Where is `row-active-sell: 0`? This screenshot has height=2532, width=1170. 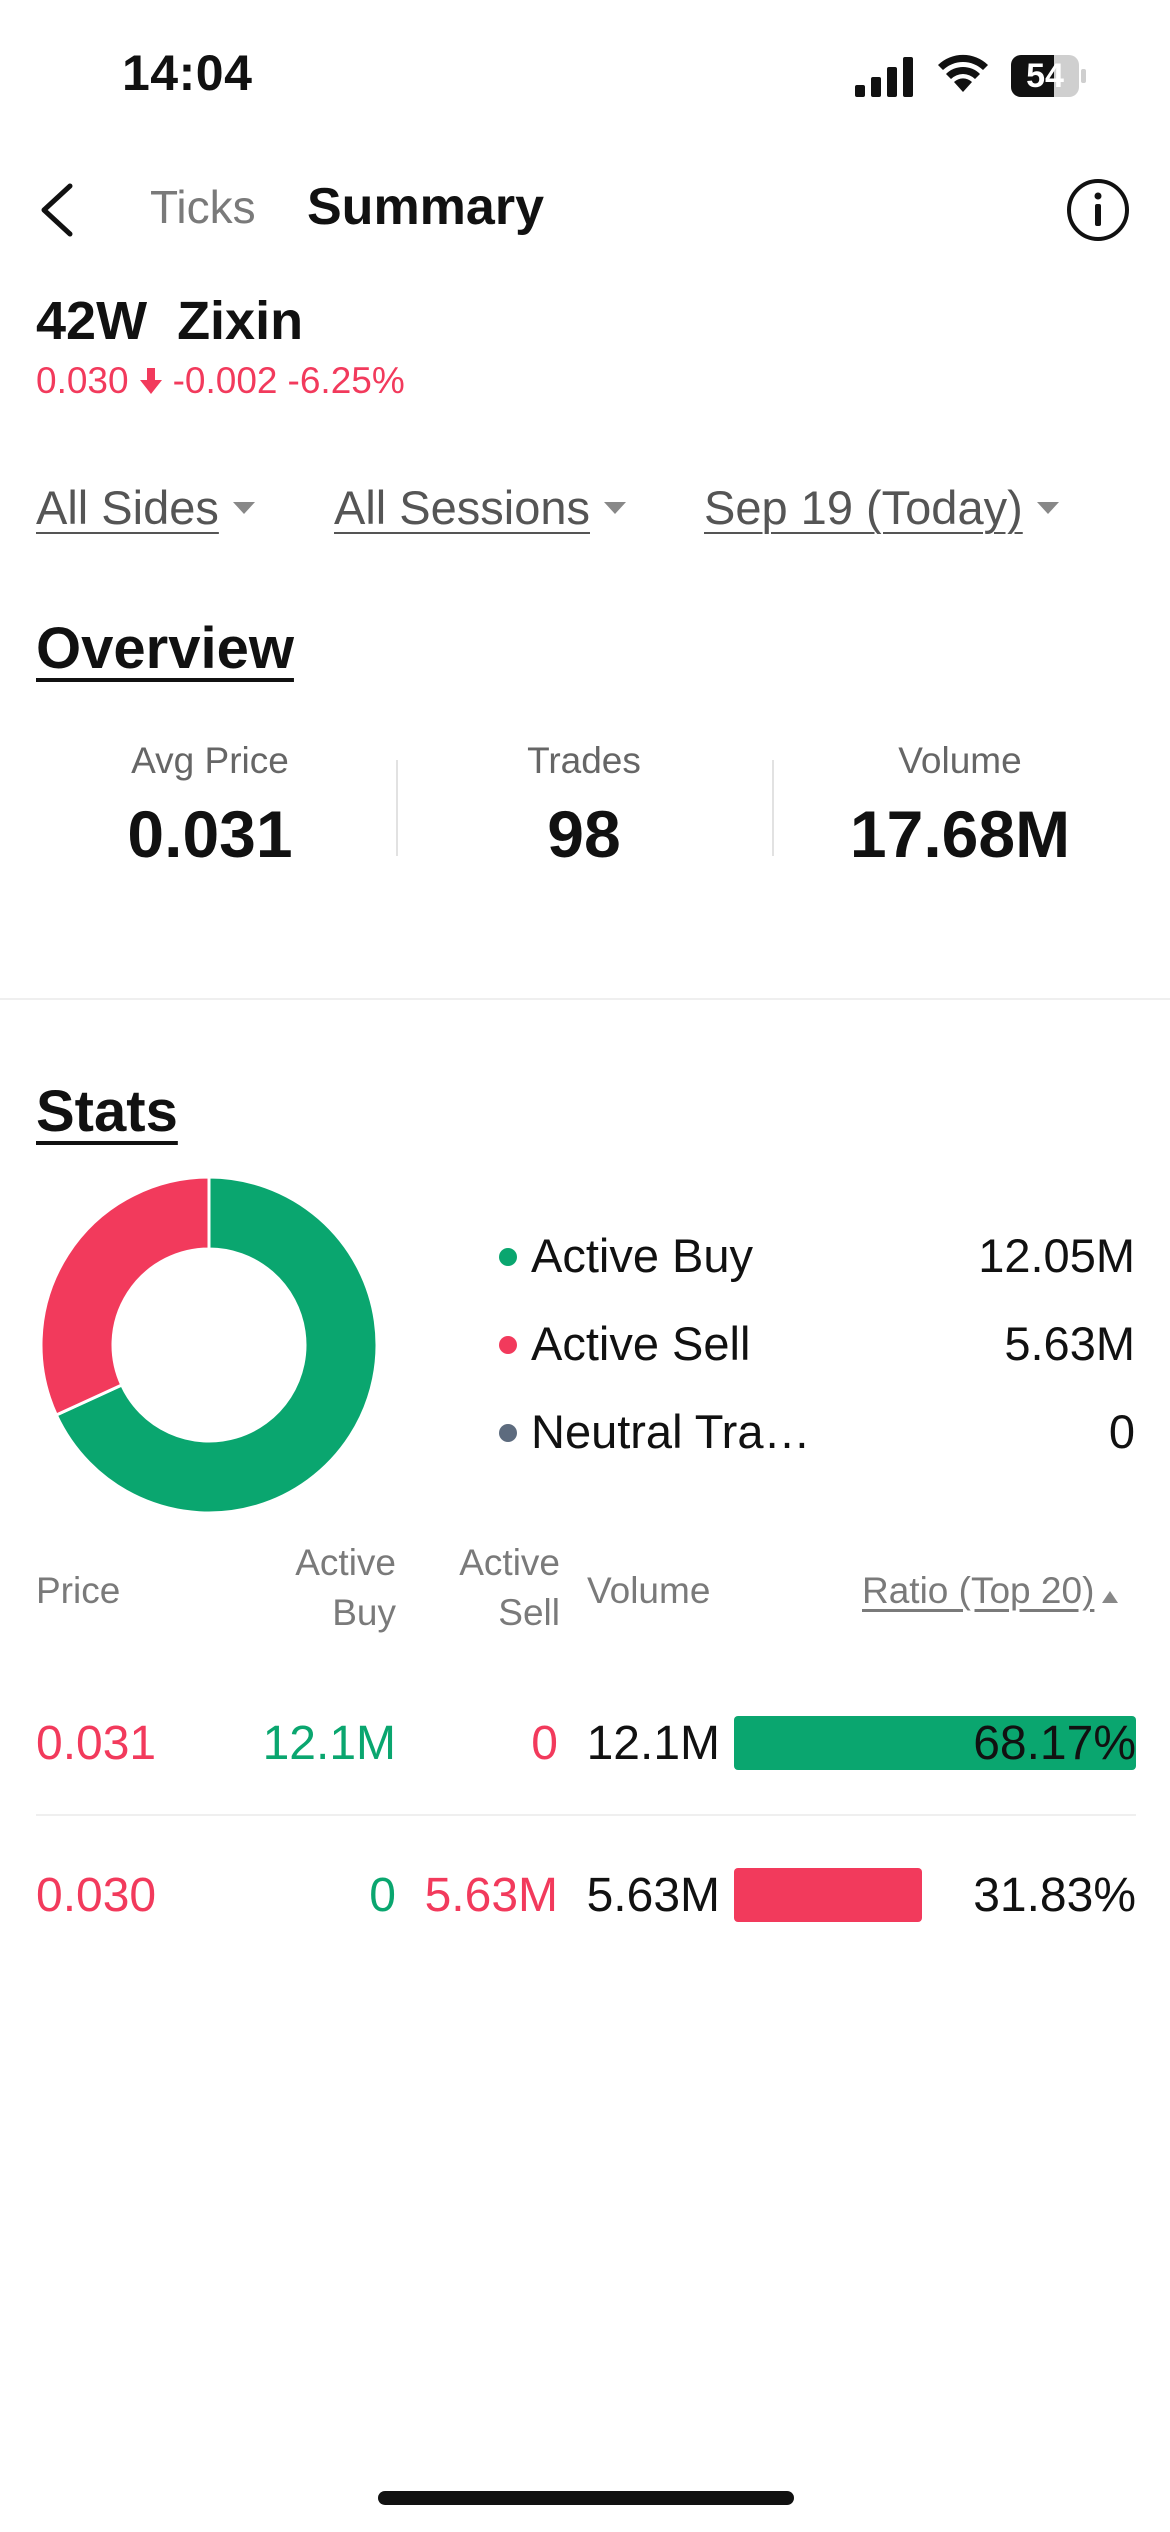
row-active-sell: 0 is located at coordinates (544, 1743).